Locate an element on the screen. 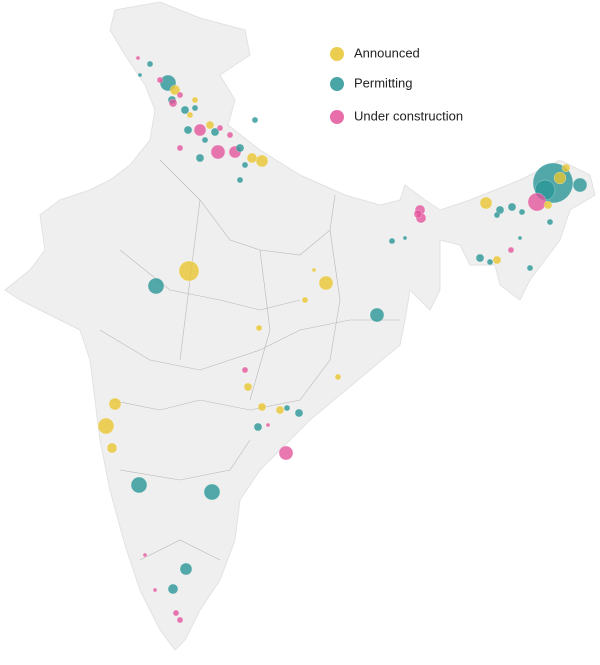 This screenshot has width=600, height=665. legend-label: Permitting is located at coordinates (383, 82).